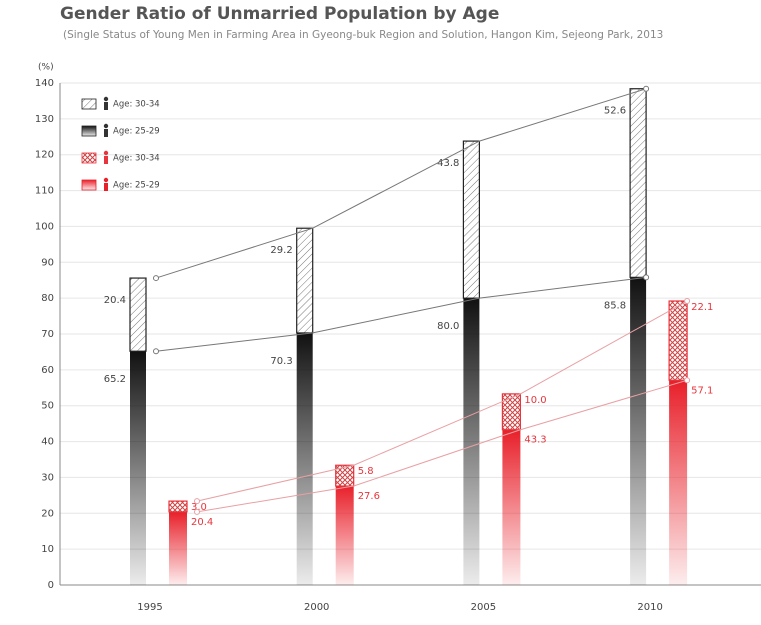  What do you see at coordinates (702, 390) in the screenshot?
I see `value-label: 57.1` at bounding box center [702, 390].